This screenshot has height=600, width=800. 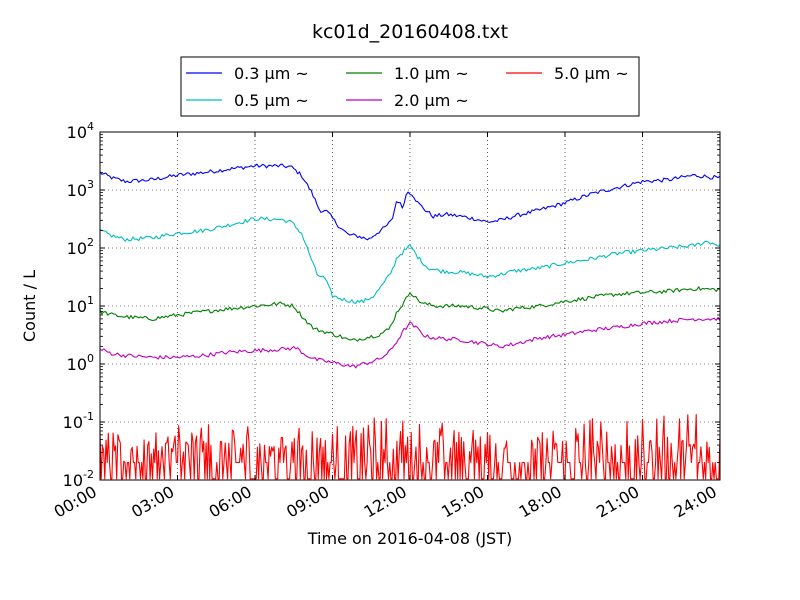 I want to click on y-tick-label: 10⁻¹, so click(x=78, y=421).